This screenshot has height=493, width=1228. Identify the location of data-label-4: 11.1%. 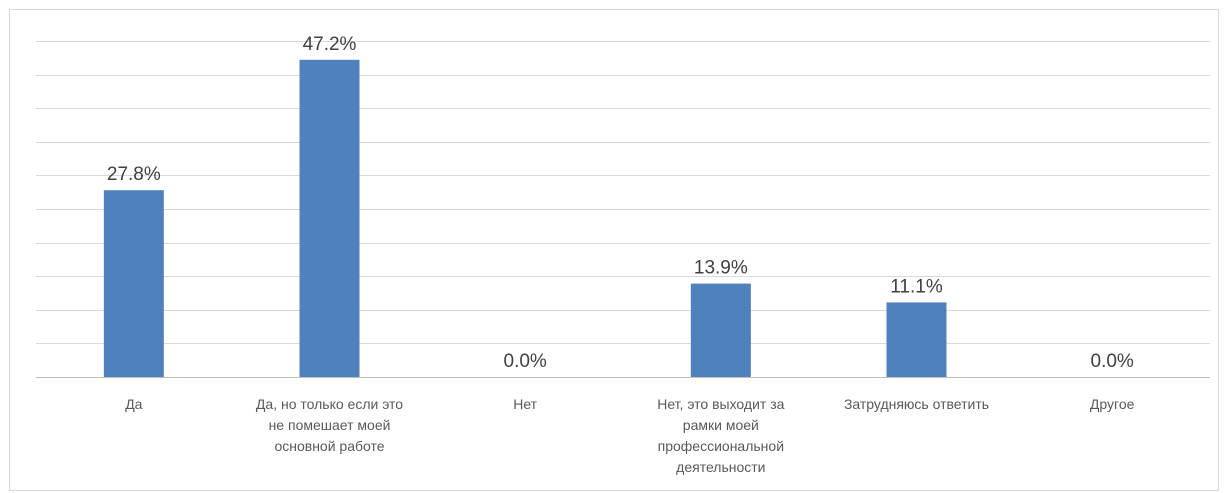
(916, 286).